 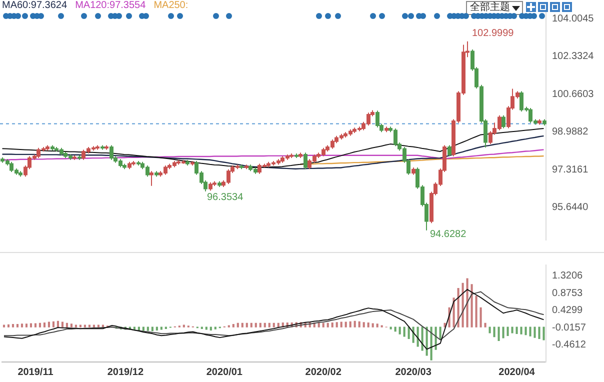 What do you see at coordinates (573, 94) in the screenshot?
I see `y-tick-label: 100.6603` at bounding box center [573, 94].